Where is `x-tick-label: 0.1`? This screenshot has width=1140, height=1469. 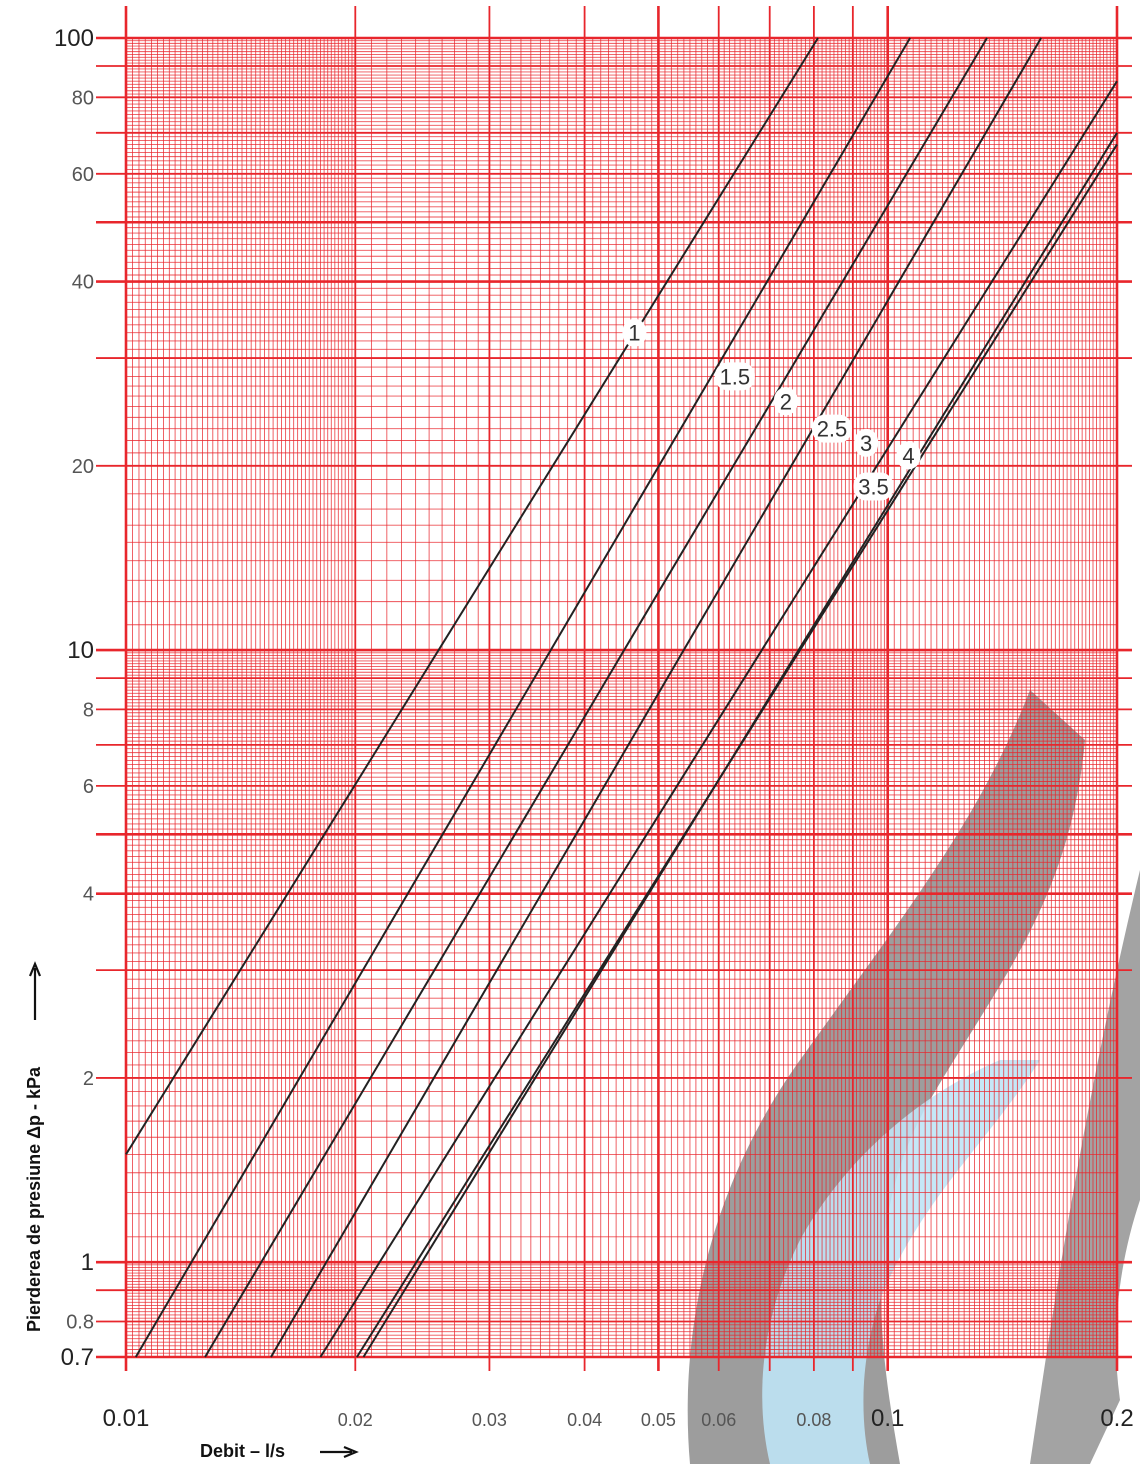
x-tick-label: 0.1 is located at coordinates (887, 1418).